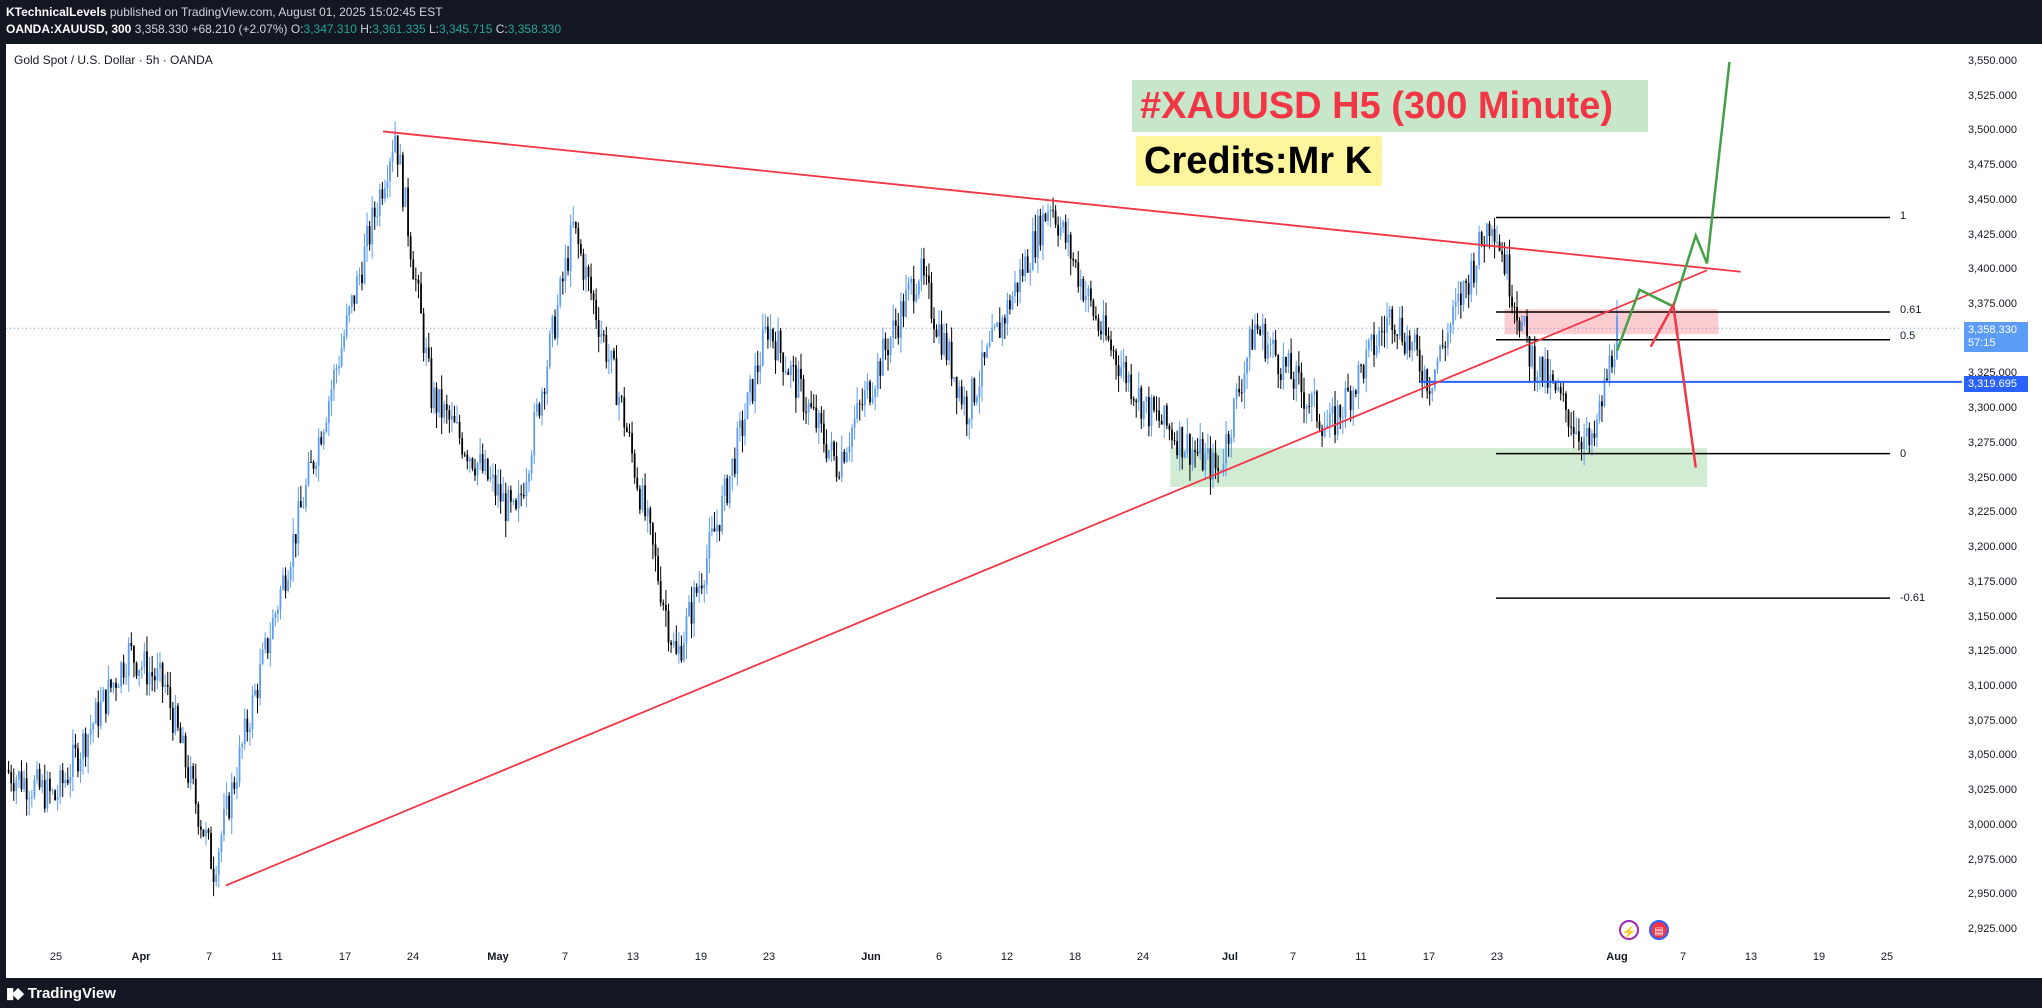  Describe the element at coordinates (1992, 755) in the screenshot. I see `y-tick-label: 3,050.000` at that location.